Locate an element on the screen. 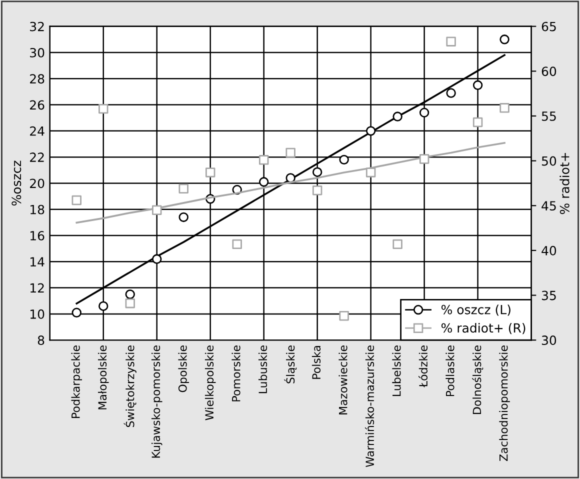  legend-label: % radiot+ (R) is located at coordinates (483, 328).